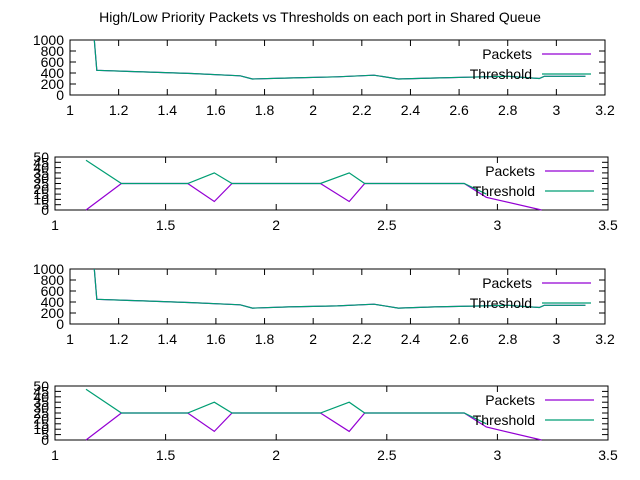 The height and width of the screenshot is (480, 640). I want to click on panel-4-ytick-label: 20, so click(41, 418).